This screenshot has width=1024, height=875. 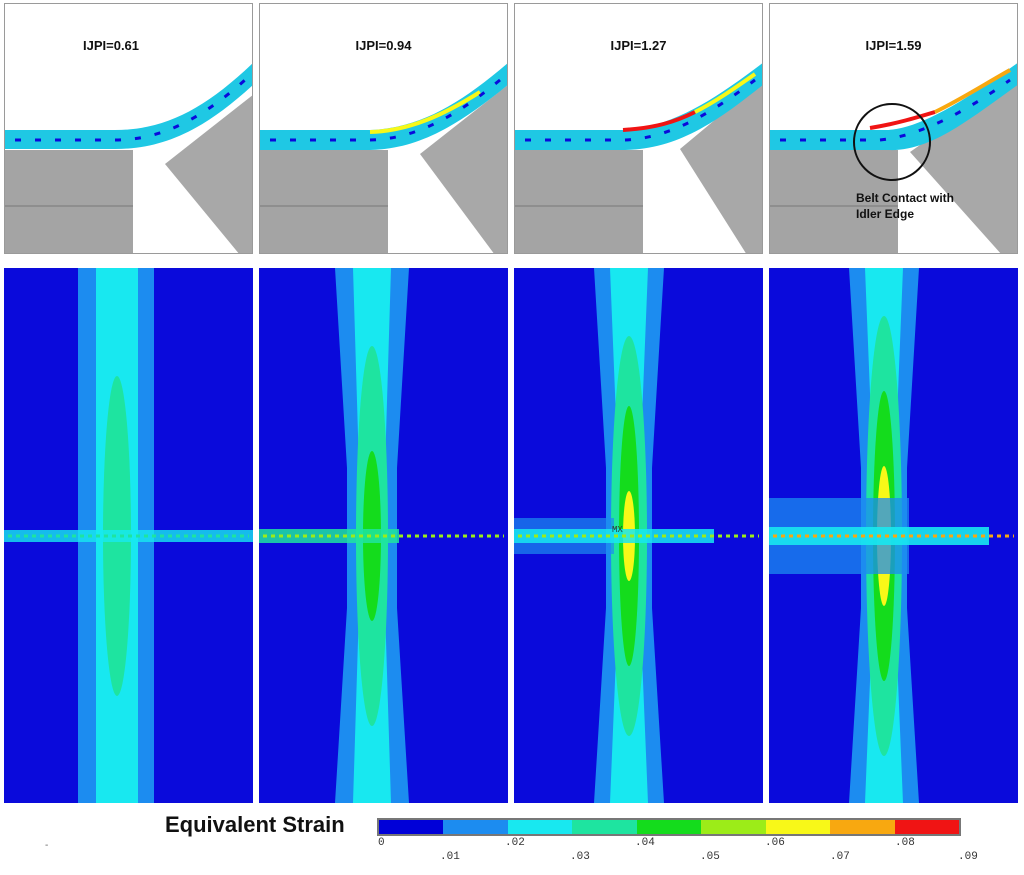 What do you see at coordinates (47, 845) in the screenshot?
I see `stray-mark: -` at bounding box center [47, 845].